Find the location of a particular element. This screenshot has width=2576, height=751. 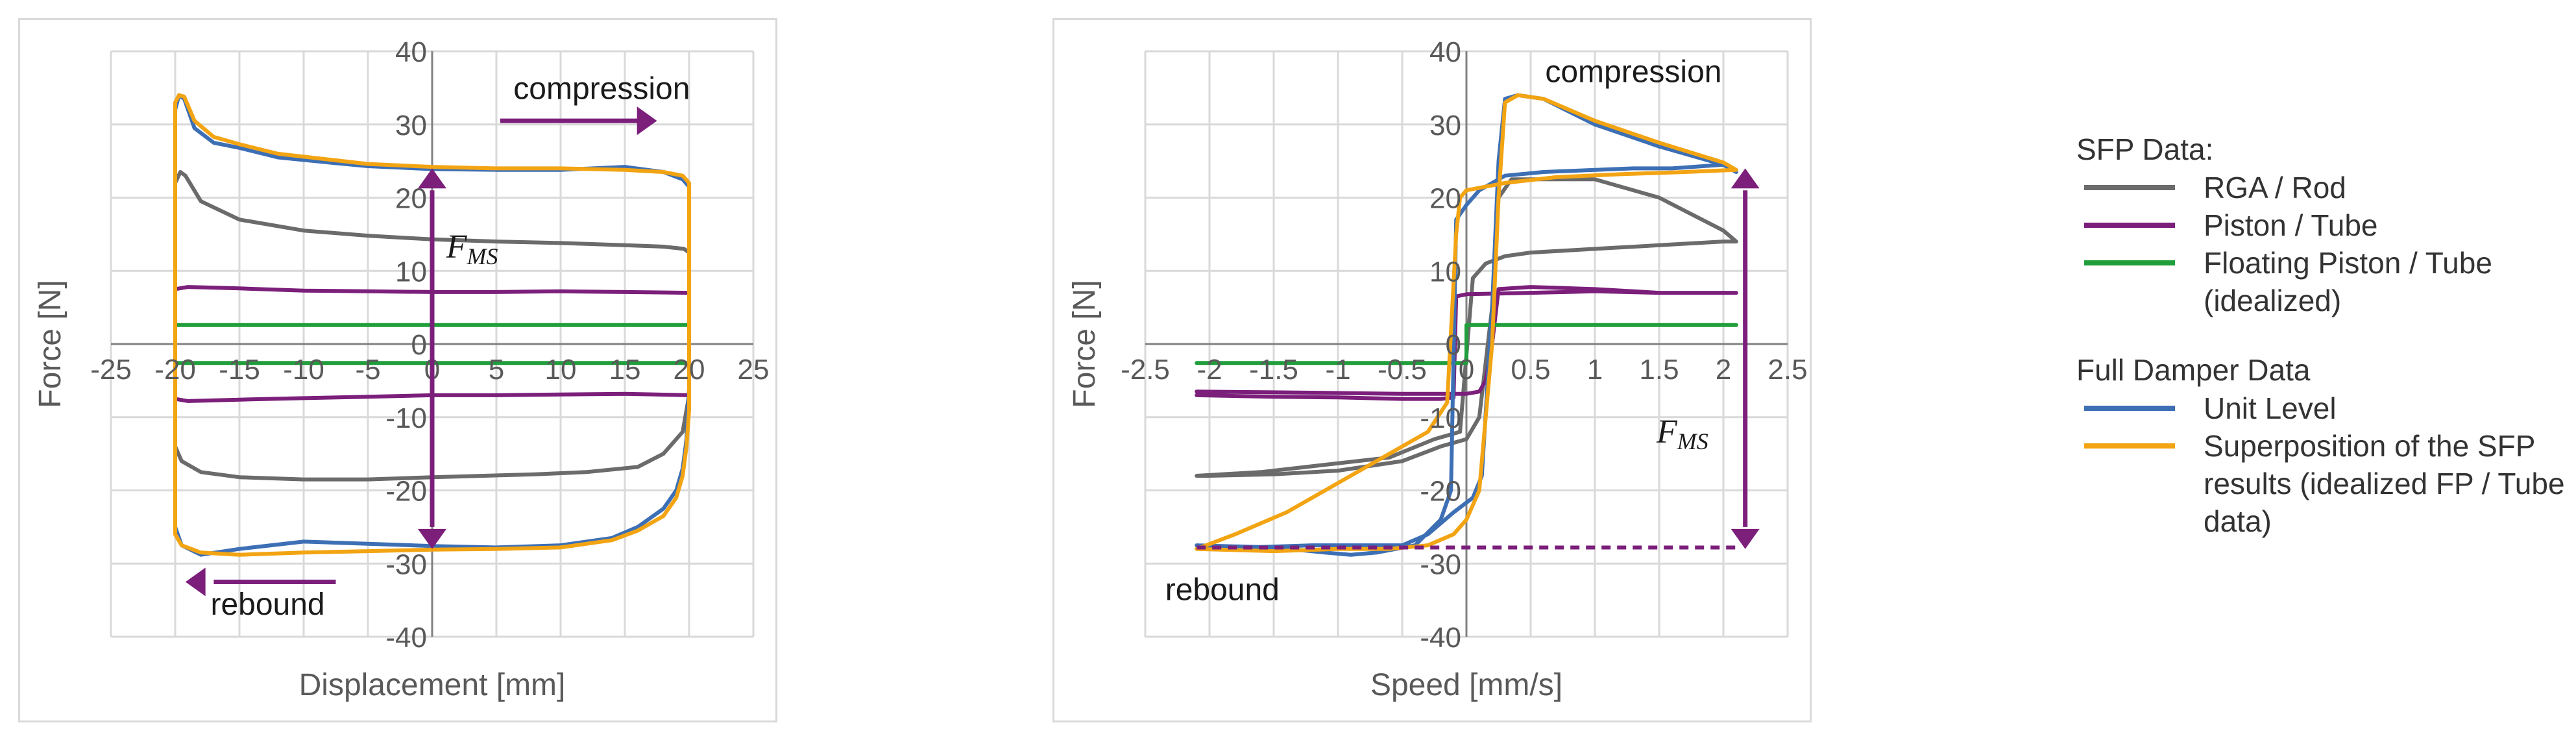

x-tick-label: 15 is located at coordinates (625, 370).